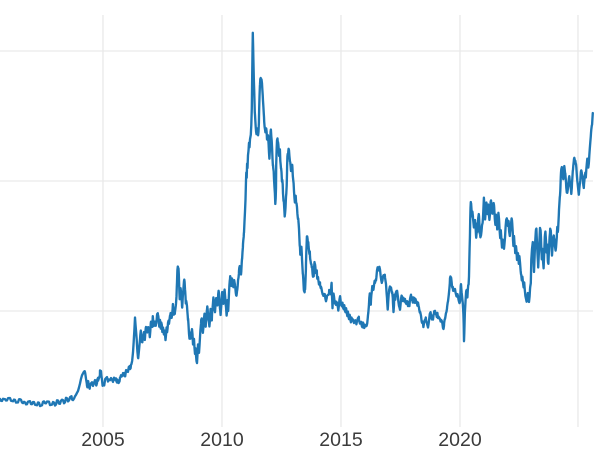  Describe the element at coordinates (222, 439) in the screenshot. I see `svg-text: 2010` at that location.